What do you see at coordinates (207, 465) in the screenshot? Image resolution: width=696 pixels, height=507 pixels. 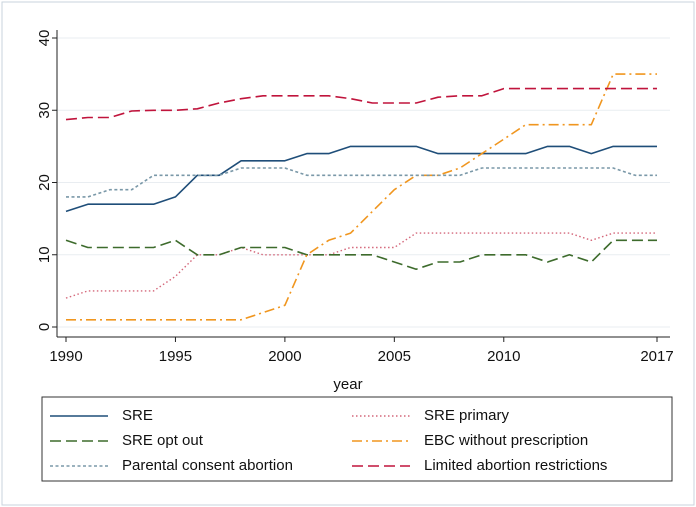 I see `legend-label-parental-consent-abortion: Parental consent abortion` at bounding box center [207, 465].